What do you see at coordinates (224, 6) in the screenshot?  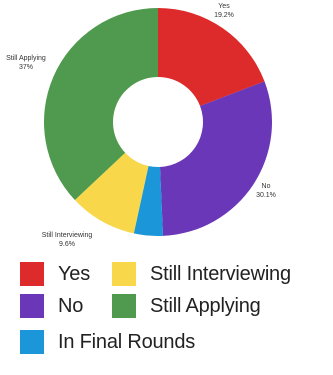 I see `slice-label-yes: Yes` at bounding box center [224, 6].